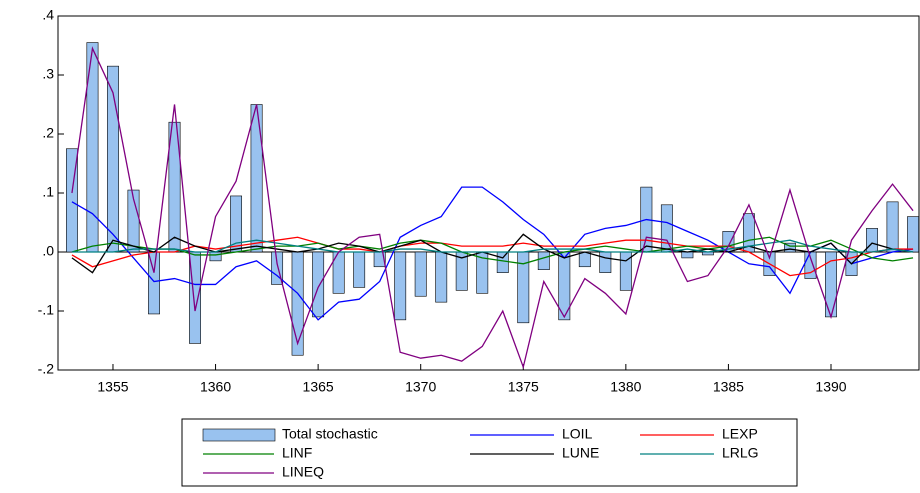 The image size is (920, 493). I want to click on legend-label: Total stochastic, so click(330, 434).